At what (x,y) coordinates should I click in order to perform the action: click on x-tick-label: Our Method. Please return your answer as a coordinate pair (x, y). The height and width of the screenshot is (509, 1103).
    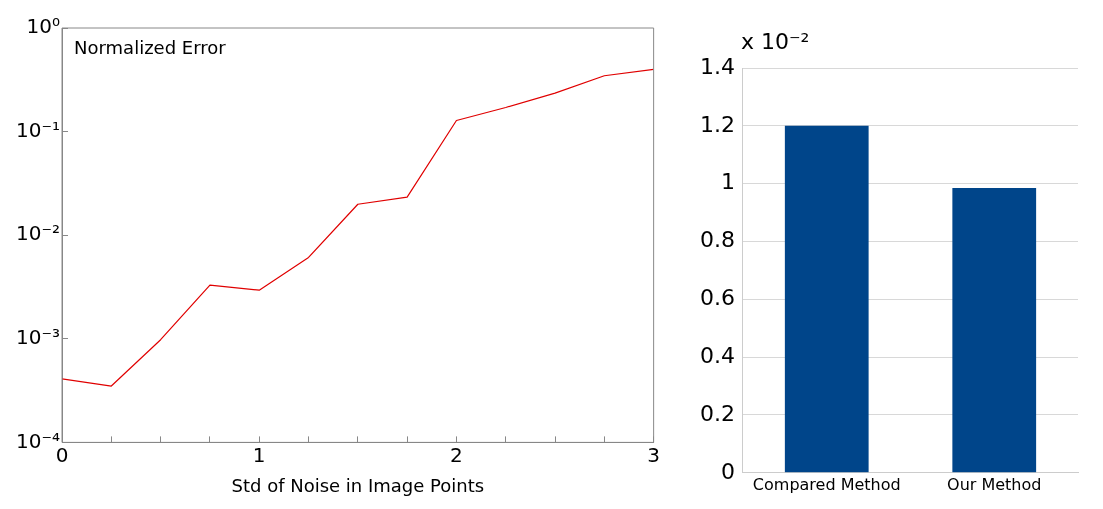
    Looking at the image, I should click on (994, 484).